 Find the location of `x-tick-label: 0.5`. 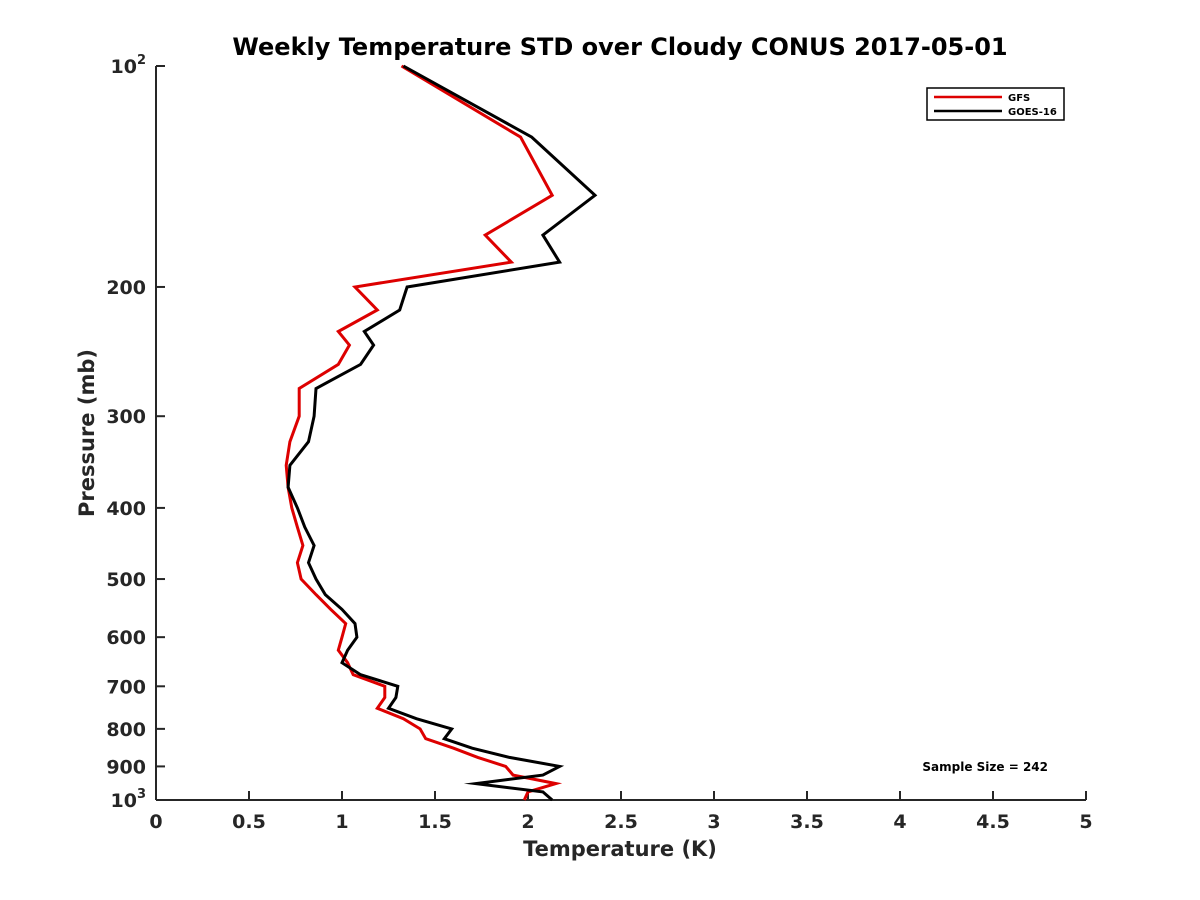

x-tick-label: 0.5 is located at coordinates (249, 822).